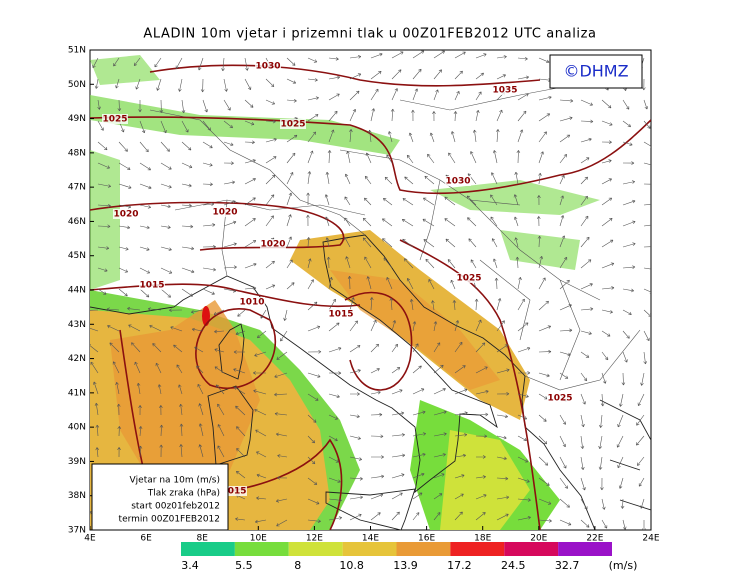  What do you see at coordinates (77, 222) in the screenshot?
I see `lat-label: 46N` at bounding box center [77, 222].